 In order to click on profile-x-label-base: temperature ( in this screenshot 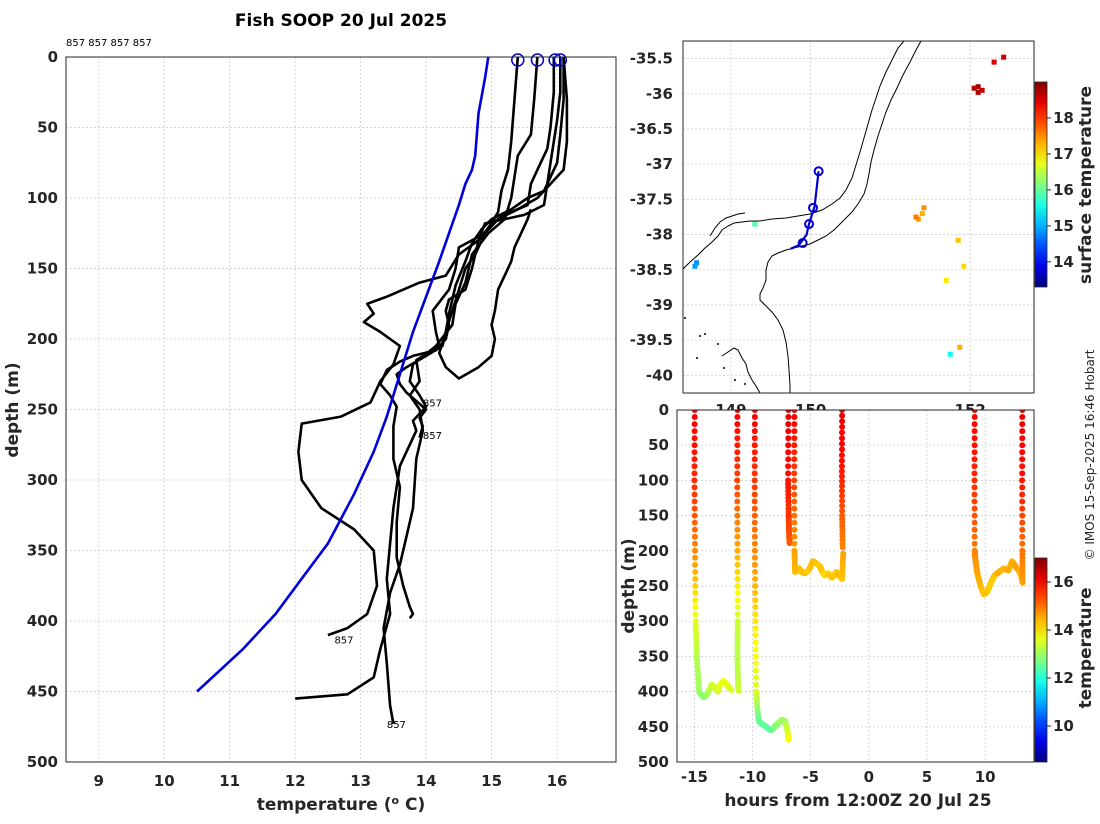, I will do `click(324, 805)`.